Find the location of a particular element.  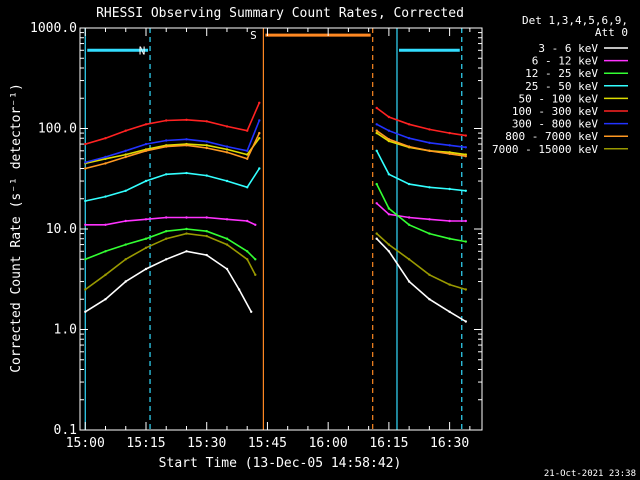

x-tick-label: 16:30 is located at coordinates (449, 443).